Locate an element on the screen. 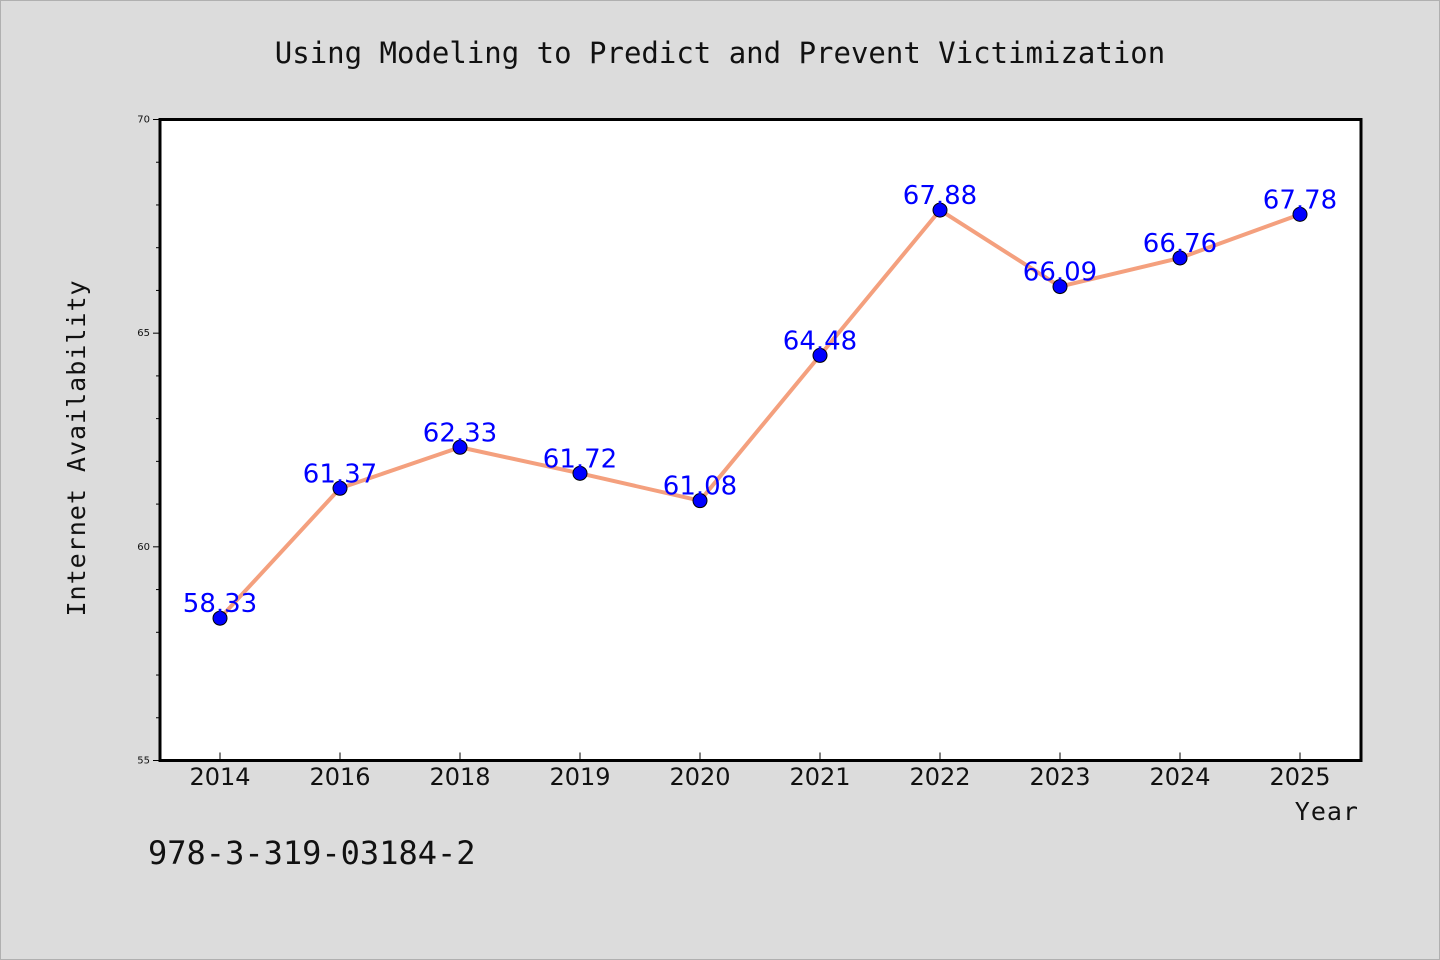 The height and width of the screenshot is (960, 1440). x-axis: 2014 2016 2018 2019 2020 2021 2022 2023 2024 2025 is located at coordinates (760, 771).